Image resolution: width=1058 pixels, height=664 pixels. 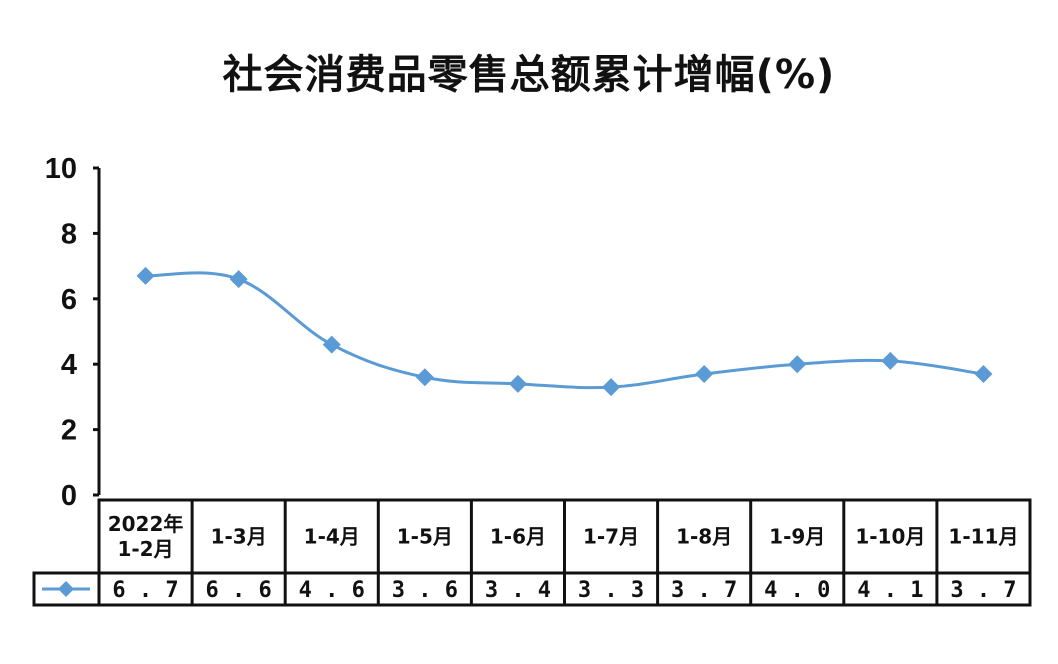 I want to click on category-label: 1-6月, so click(x=518, y=537).